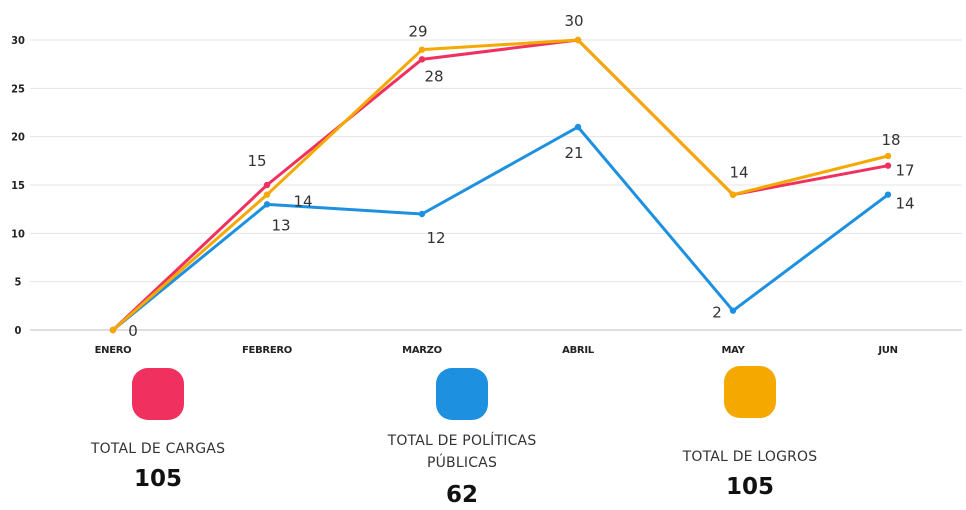 The height and width of the screenshot is (510, 966). I want to click on data-label: 30, so click(573, 21).